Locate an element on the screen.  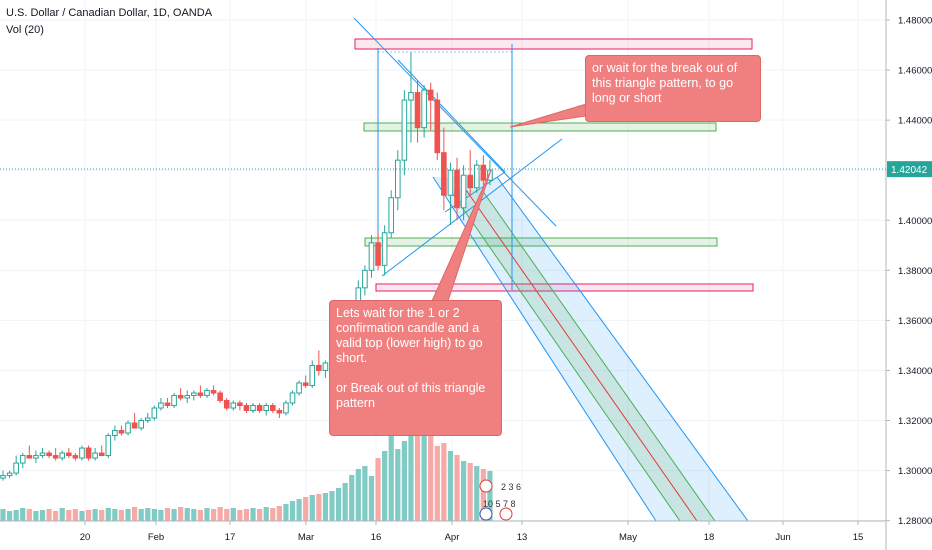
time-tick-label: Mar is located at coordinates (306, 537).